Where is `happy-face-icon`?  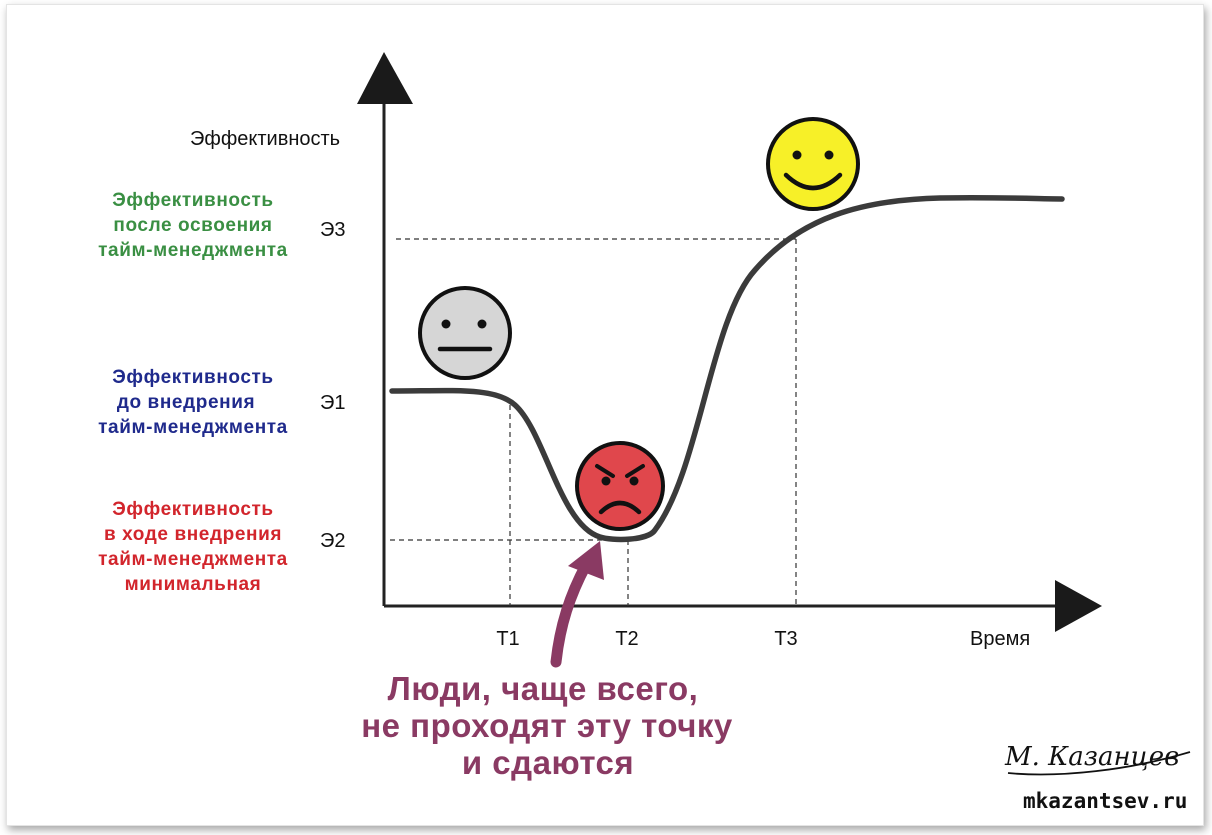
happy-face-icon is located at coordinates (813, 164).